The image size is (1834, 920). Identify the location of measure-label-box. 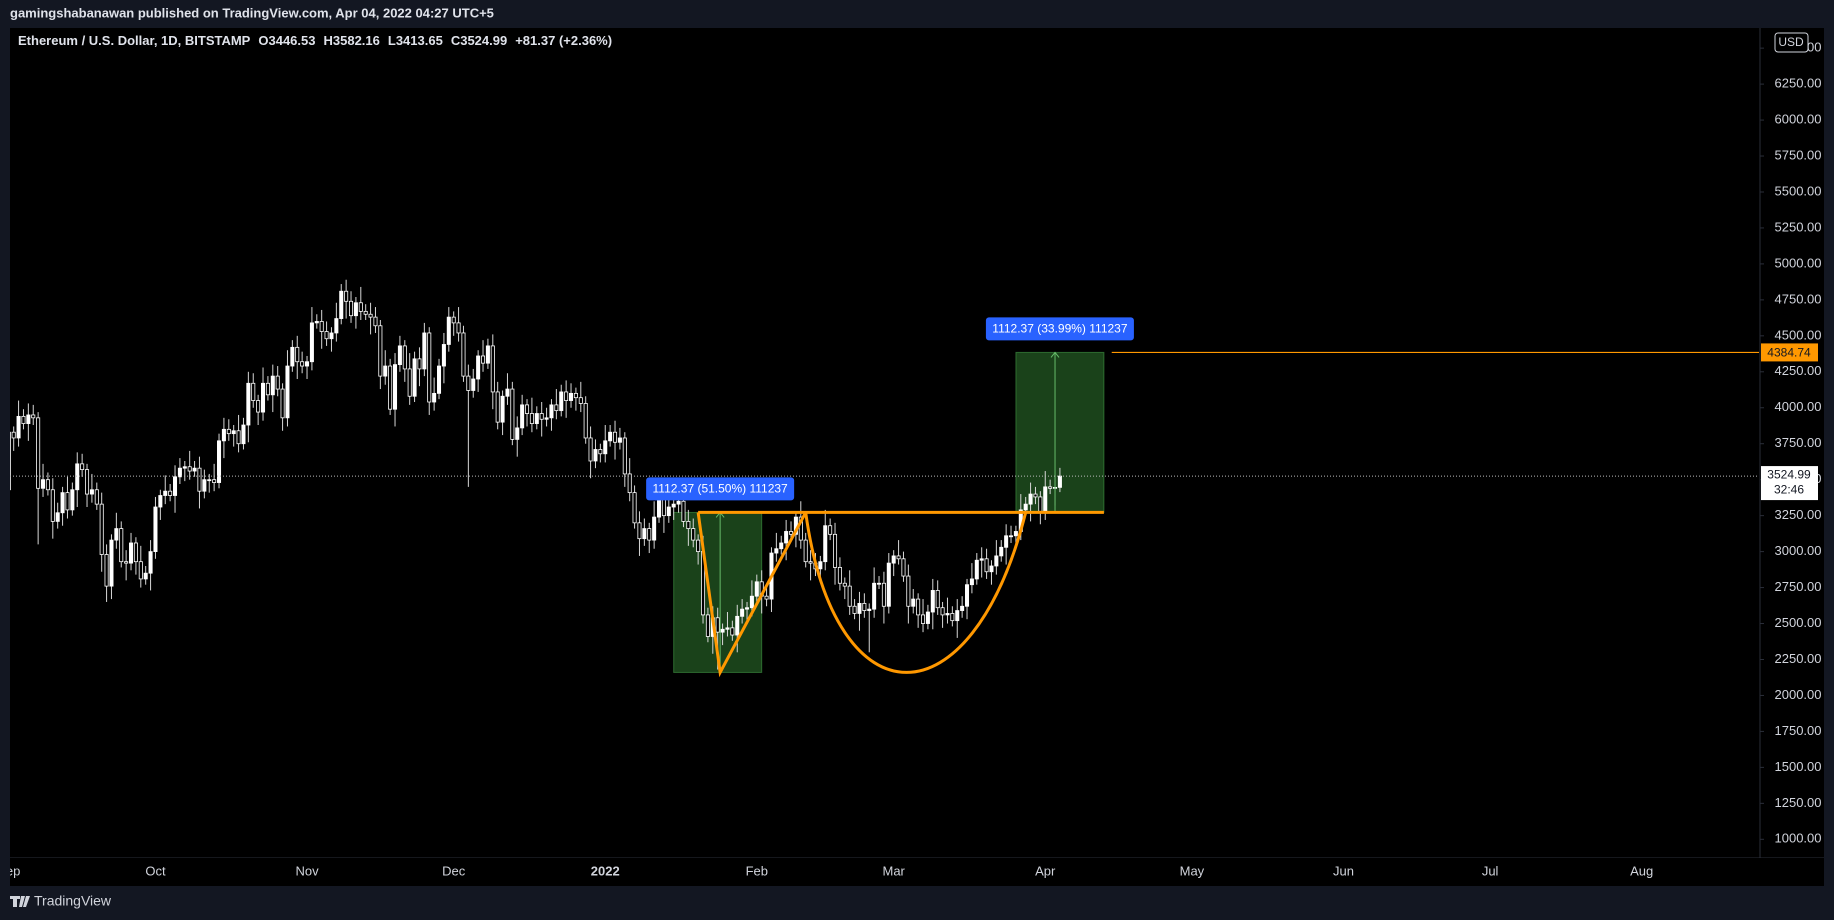
(1059, 329).